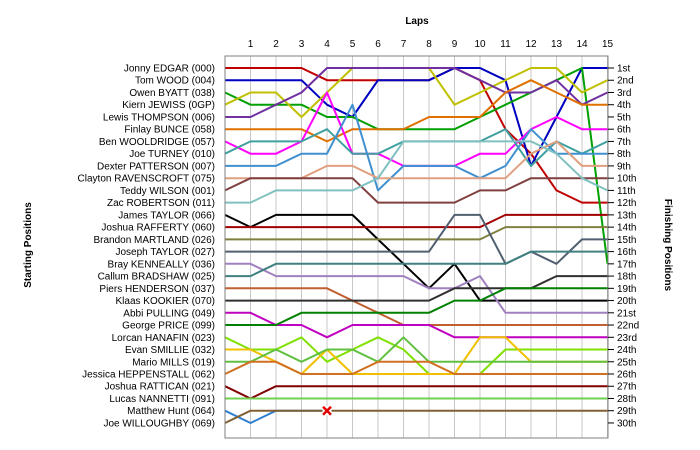 The width and height of the screenshot is (700, 450). What do you see at coordinates (582, 44) in the screenshot?
I see `lap-tick-label: 14` at bounding box center [582, 44].